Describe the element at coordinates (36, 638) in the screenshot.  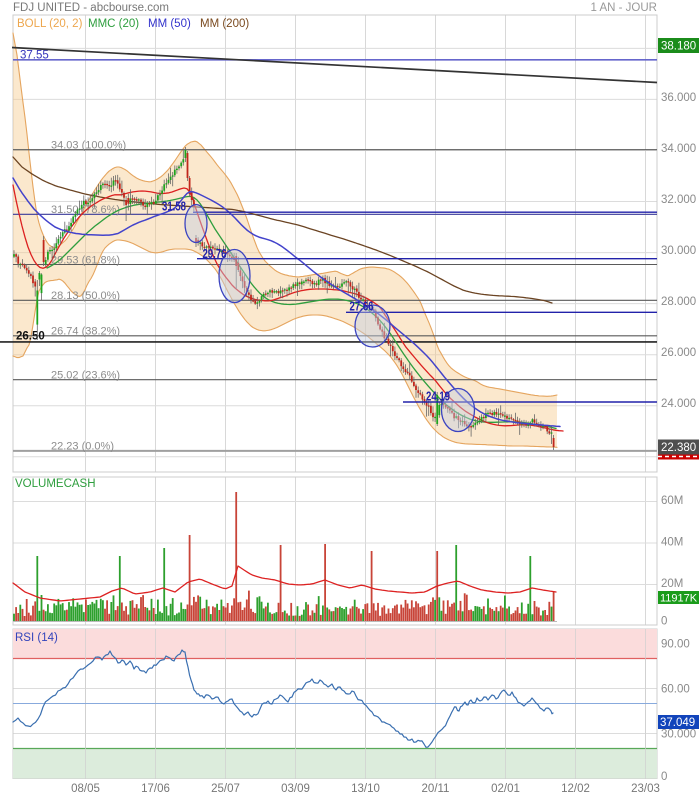
I see `svg-text: RSI (14)` at that location.